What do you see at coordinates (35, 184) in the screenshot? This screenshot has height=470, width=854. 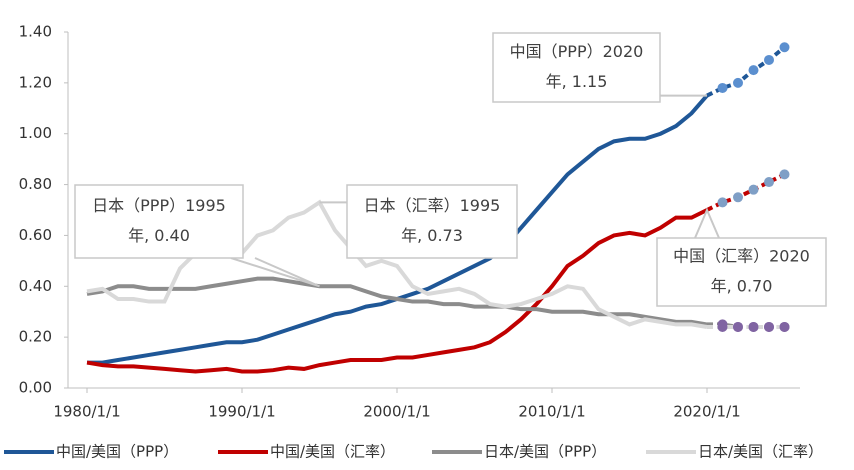 I see `y-tick-label: 0.80` at bounding box center [35, 184].